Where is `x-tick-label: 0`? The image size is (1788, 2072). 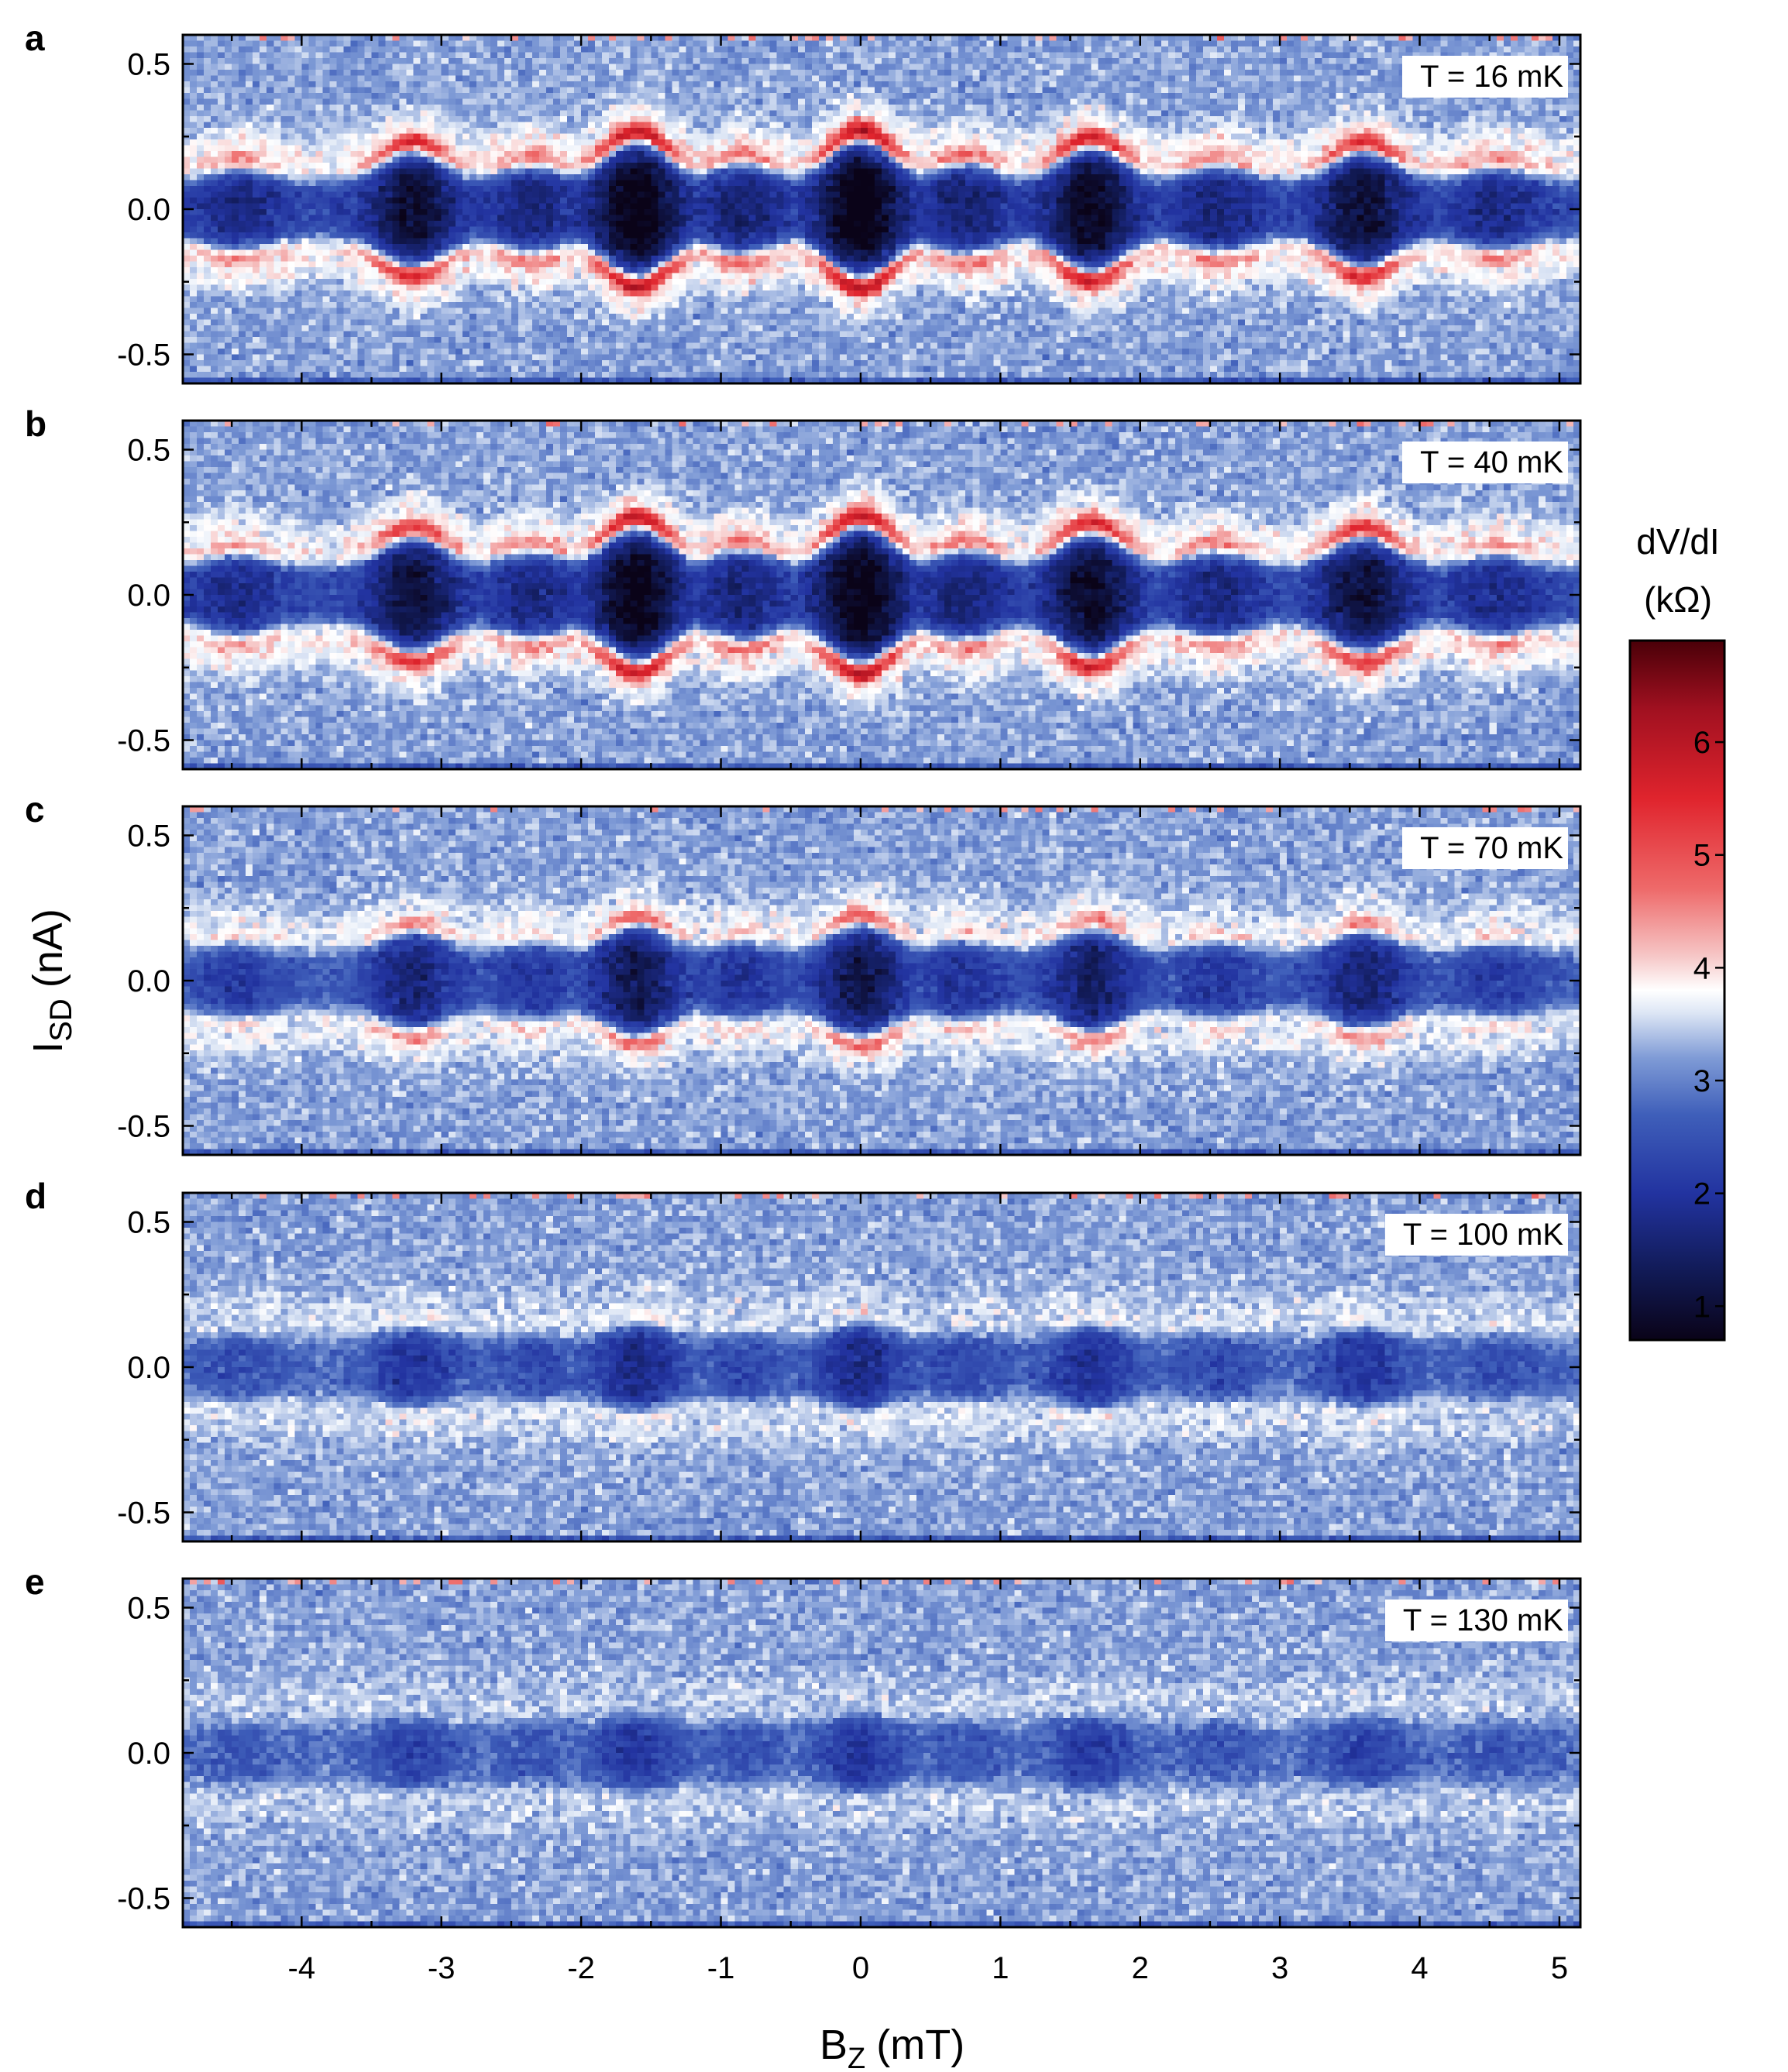 x-tick-label: 0 is located at coordinates (860, 1968).